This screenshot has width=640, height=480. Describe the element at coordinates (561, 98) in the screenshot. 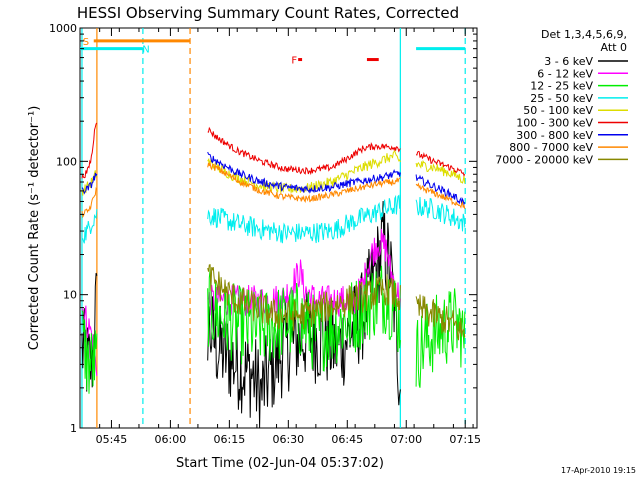

I see `legend-label: 25 - 50 keV` at that location.